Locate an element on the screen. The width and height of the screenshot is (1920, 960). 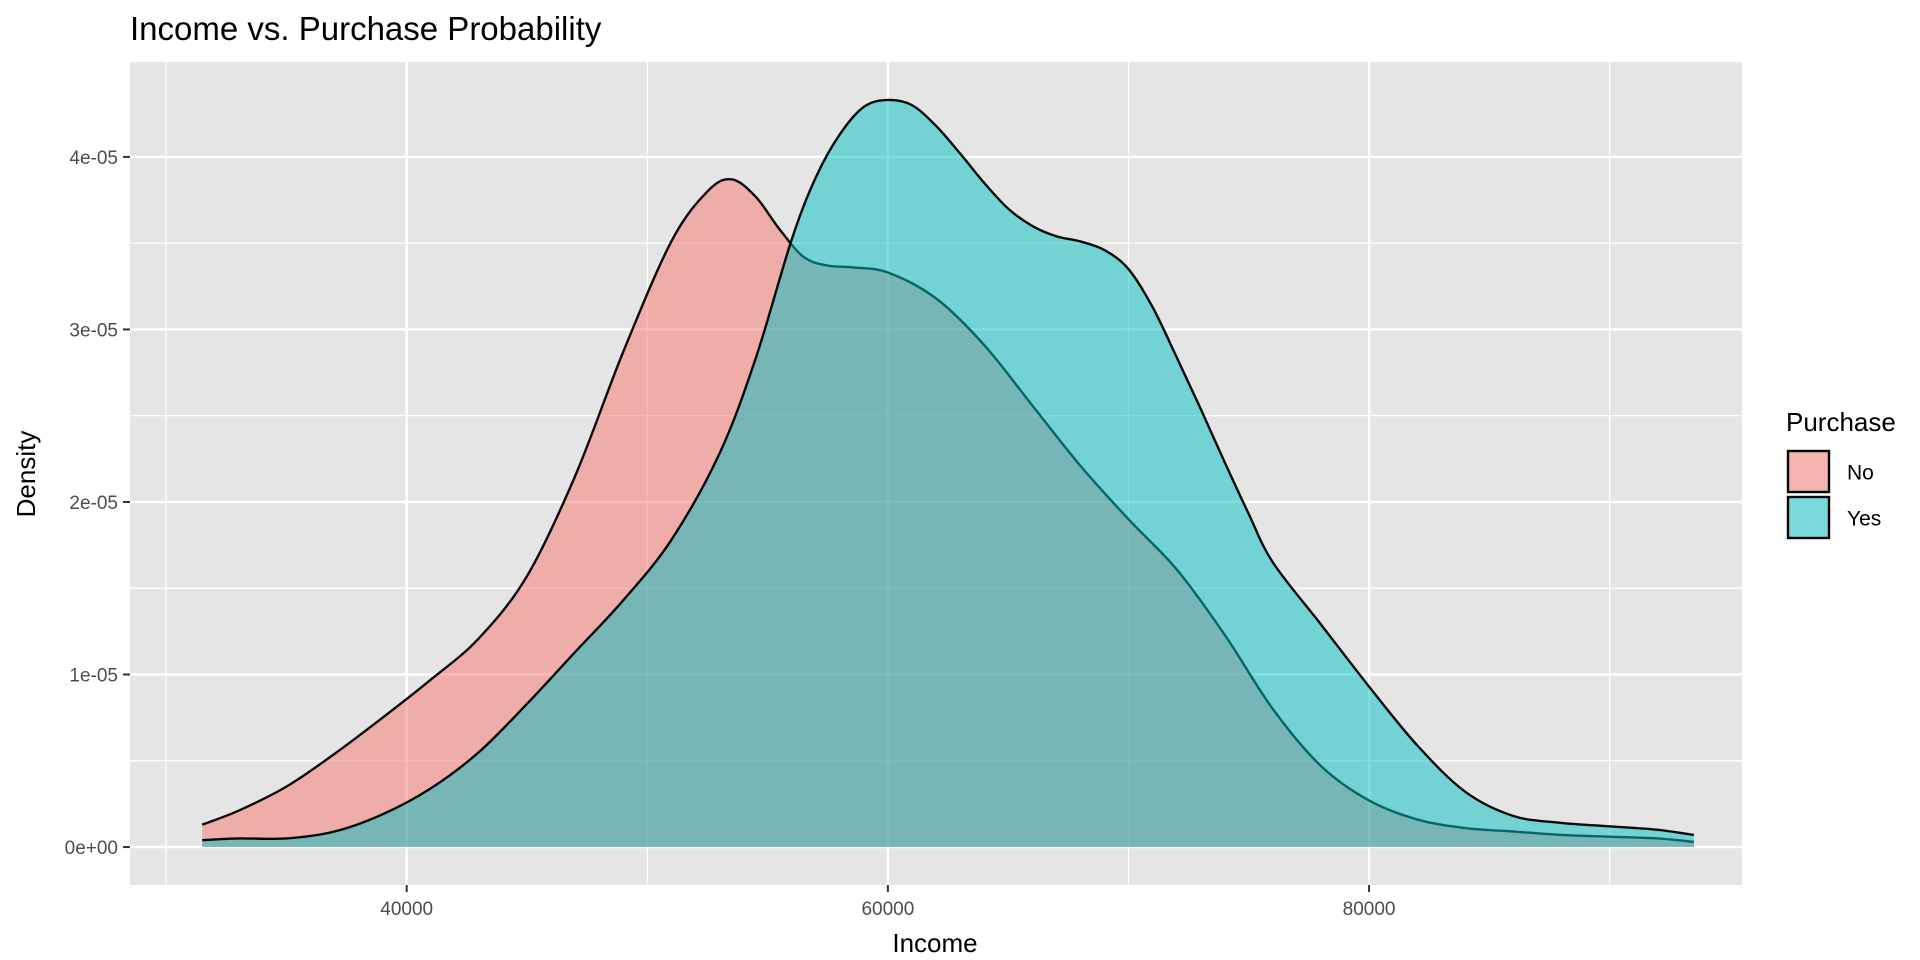
y-tick-label: 3e-05 is located at coordinates (93, 330).